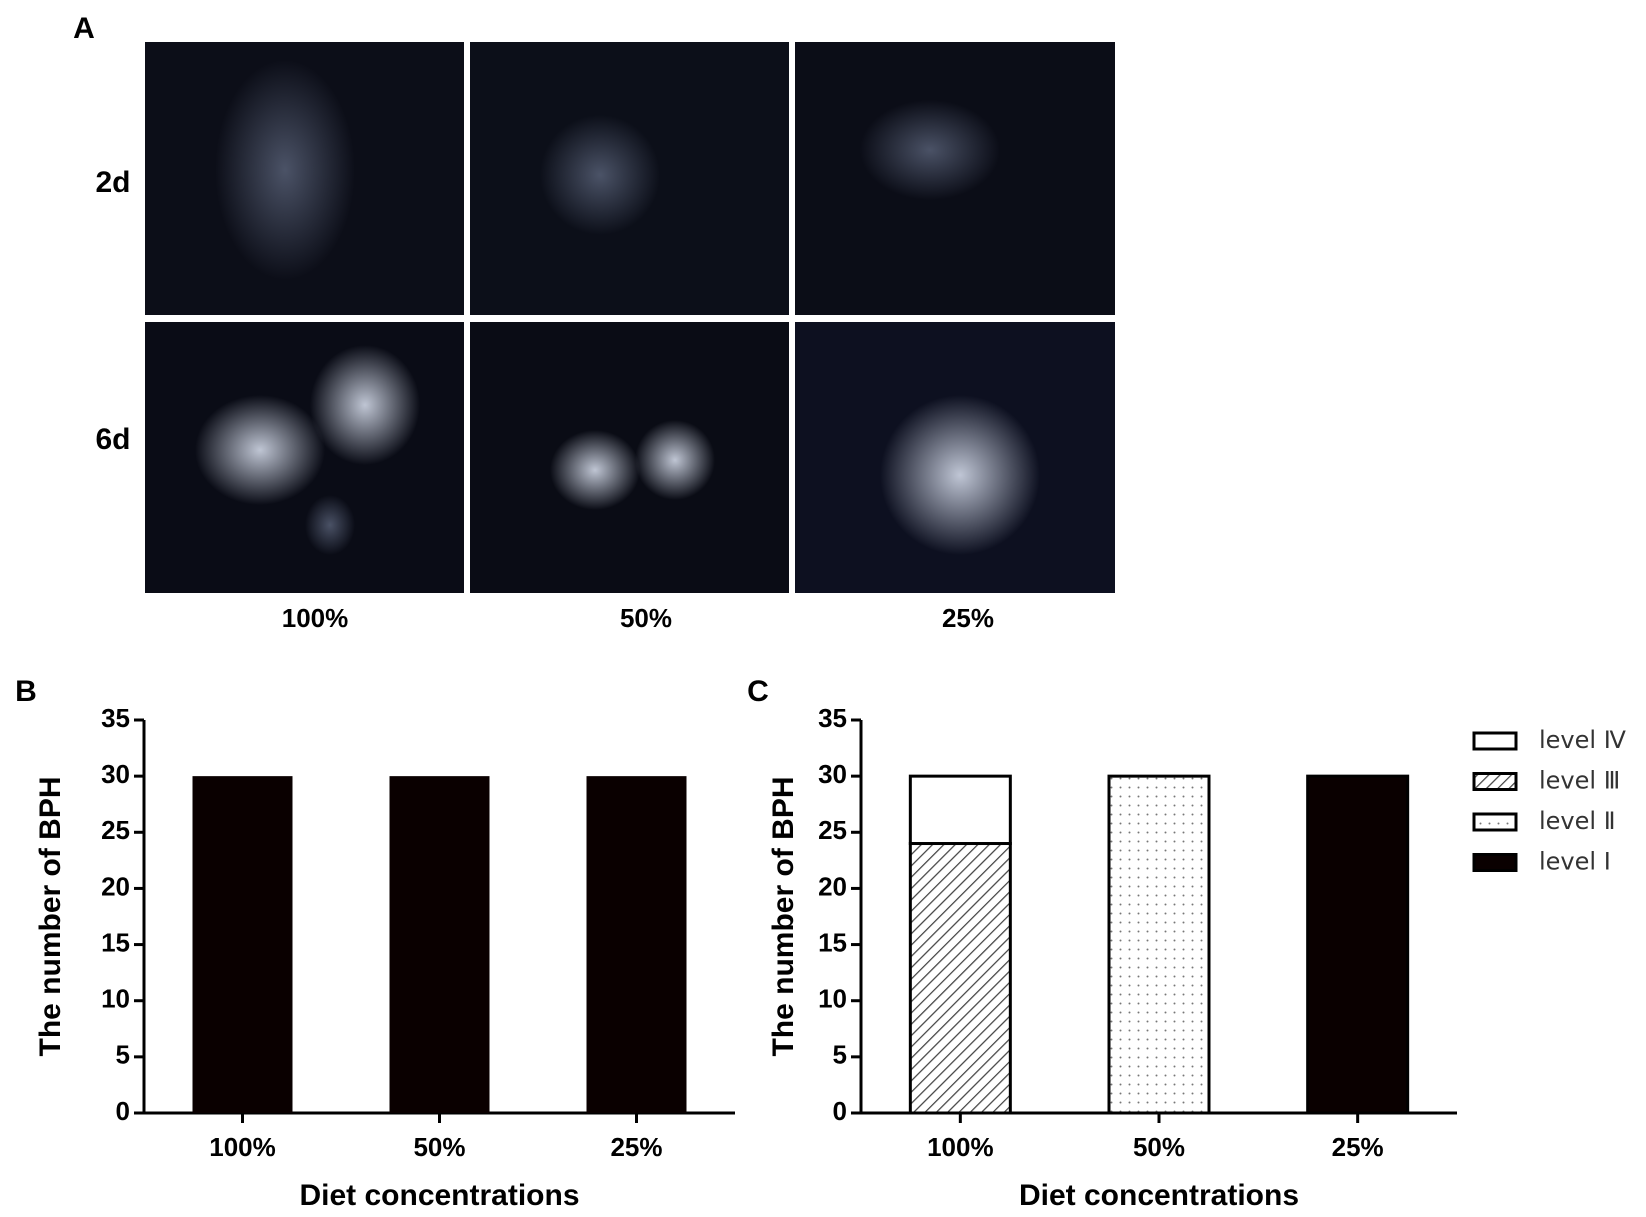 This screenshot has width=1646, height=1217. I want to click on legend-label: level Ⅱ, so click(1577, 821).